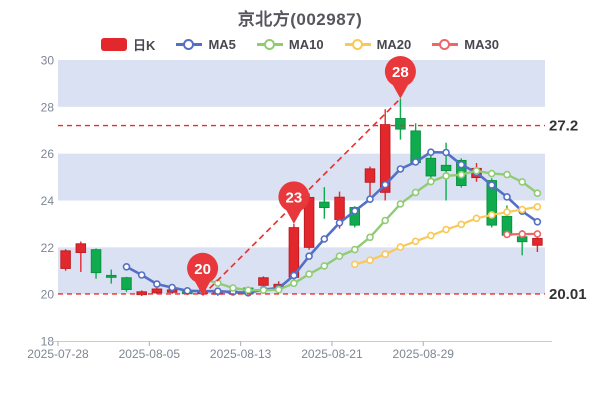  What do you see at coordinates (48, 248) in the screenshot?
I see `y-axis-tick-label: 22` at bounding box center [48, 248].